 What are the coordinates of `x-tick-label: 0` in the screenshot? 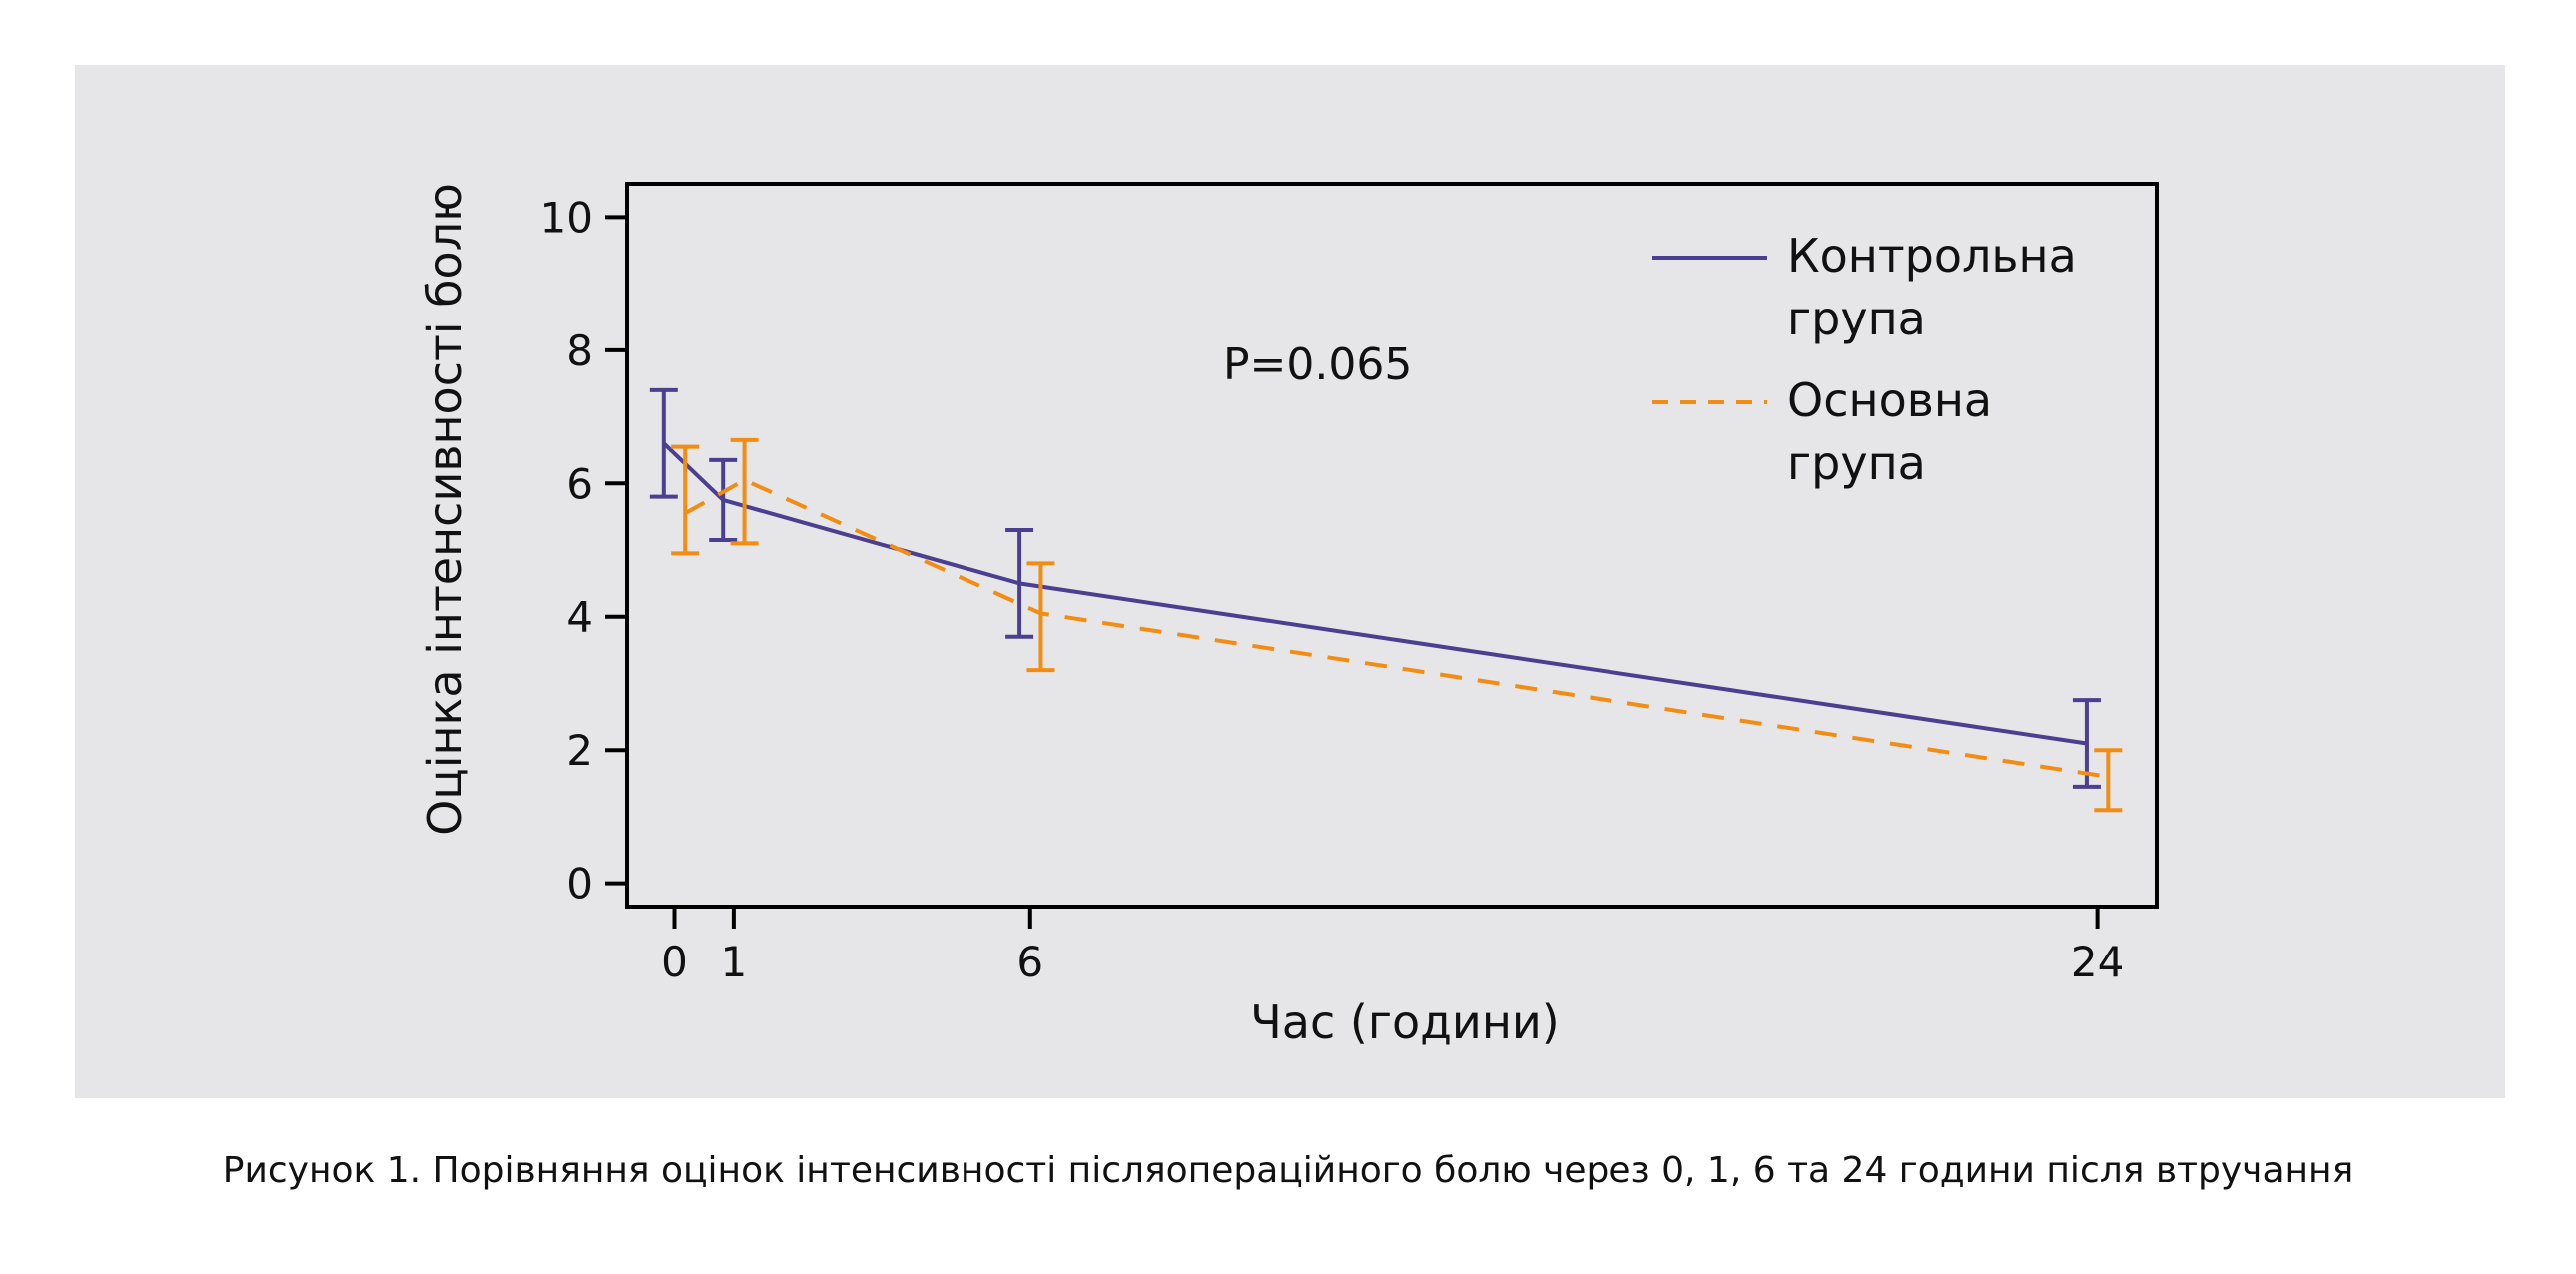 It's located at (674, 962).